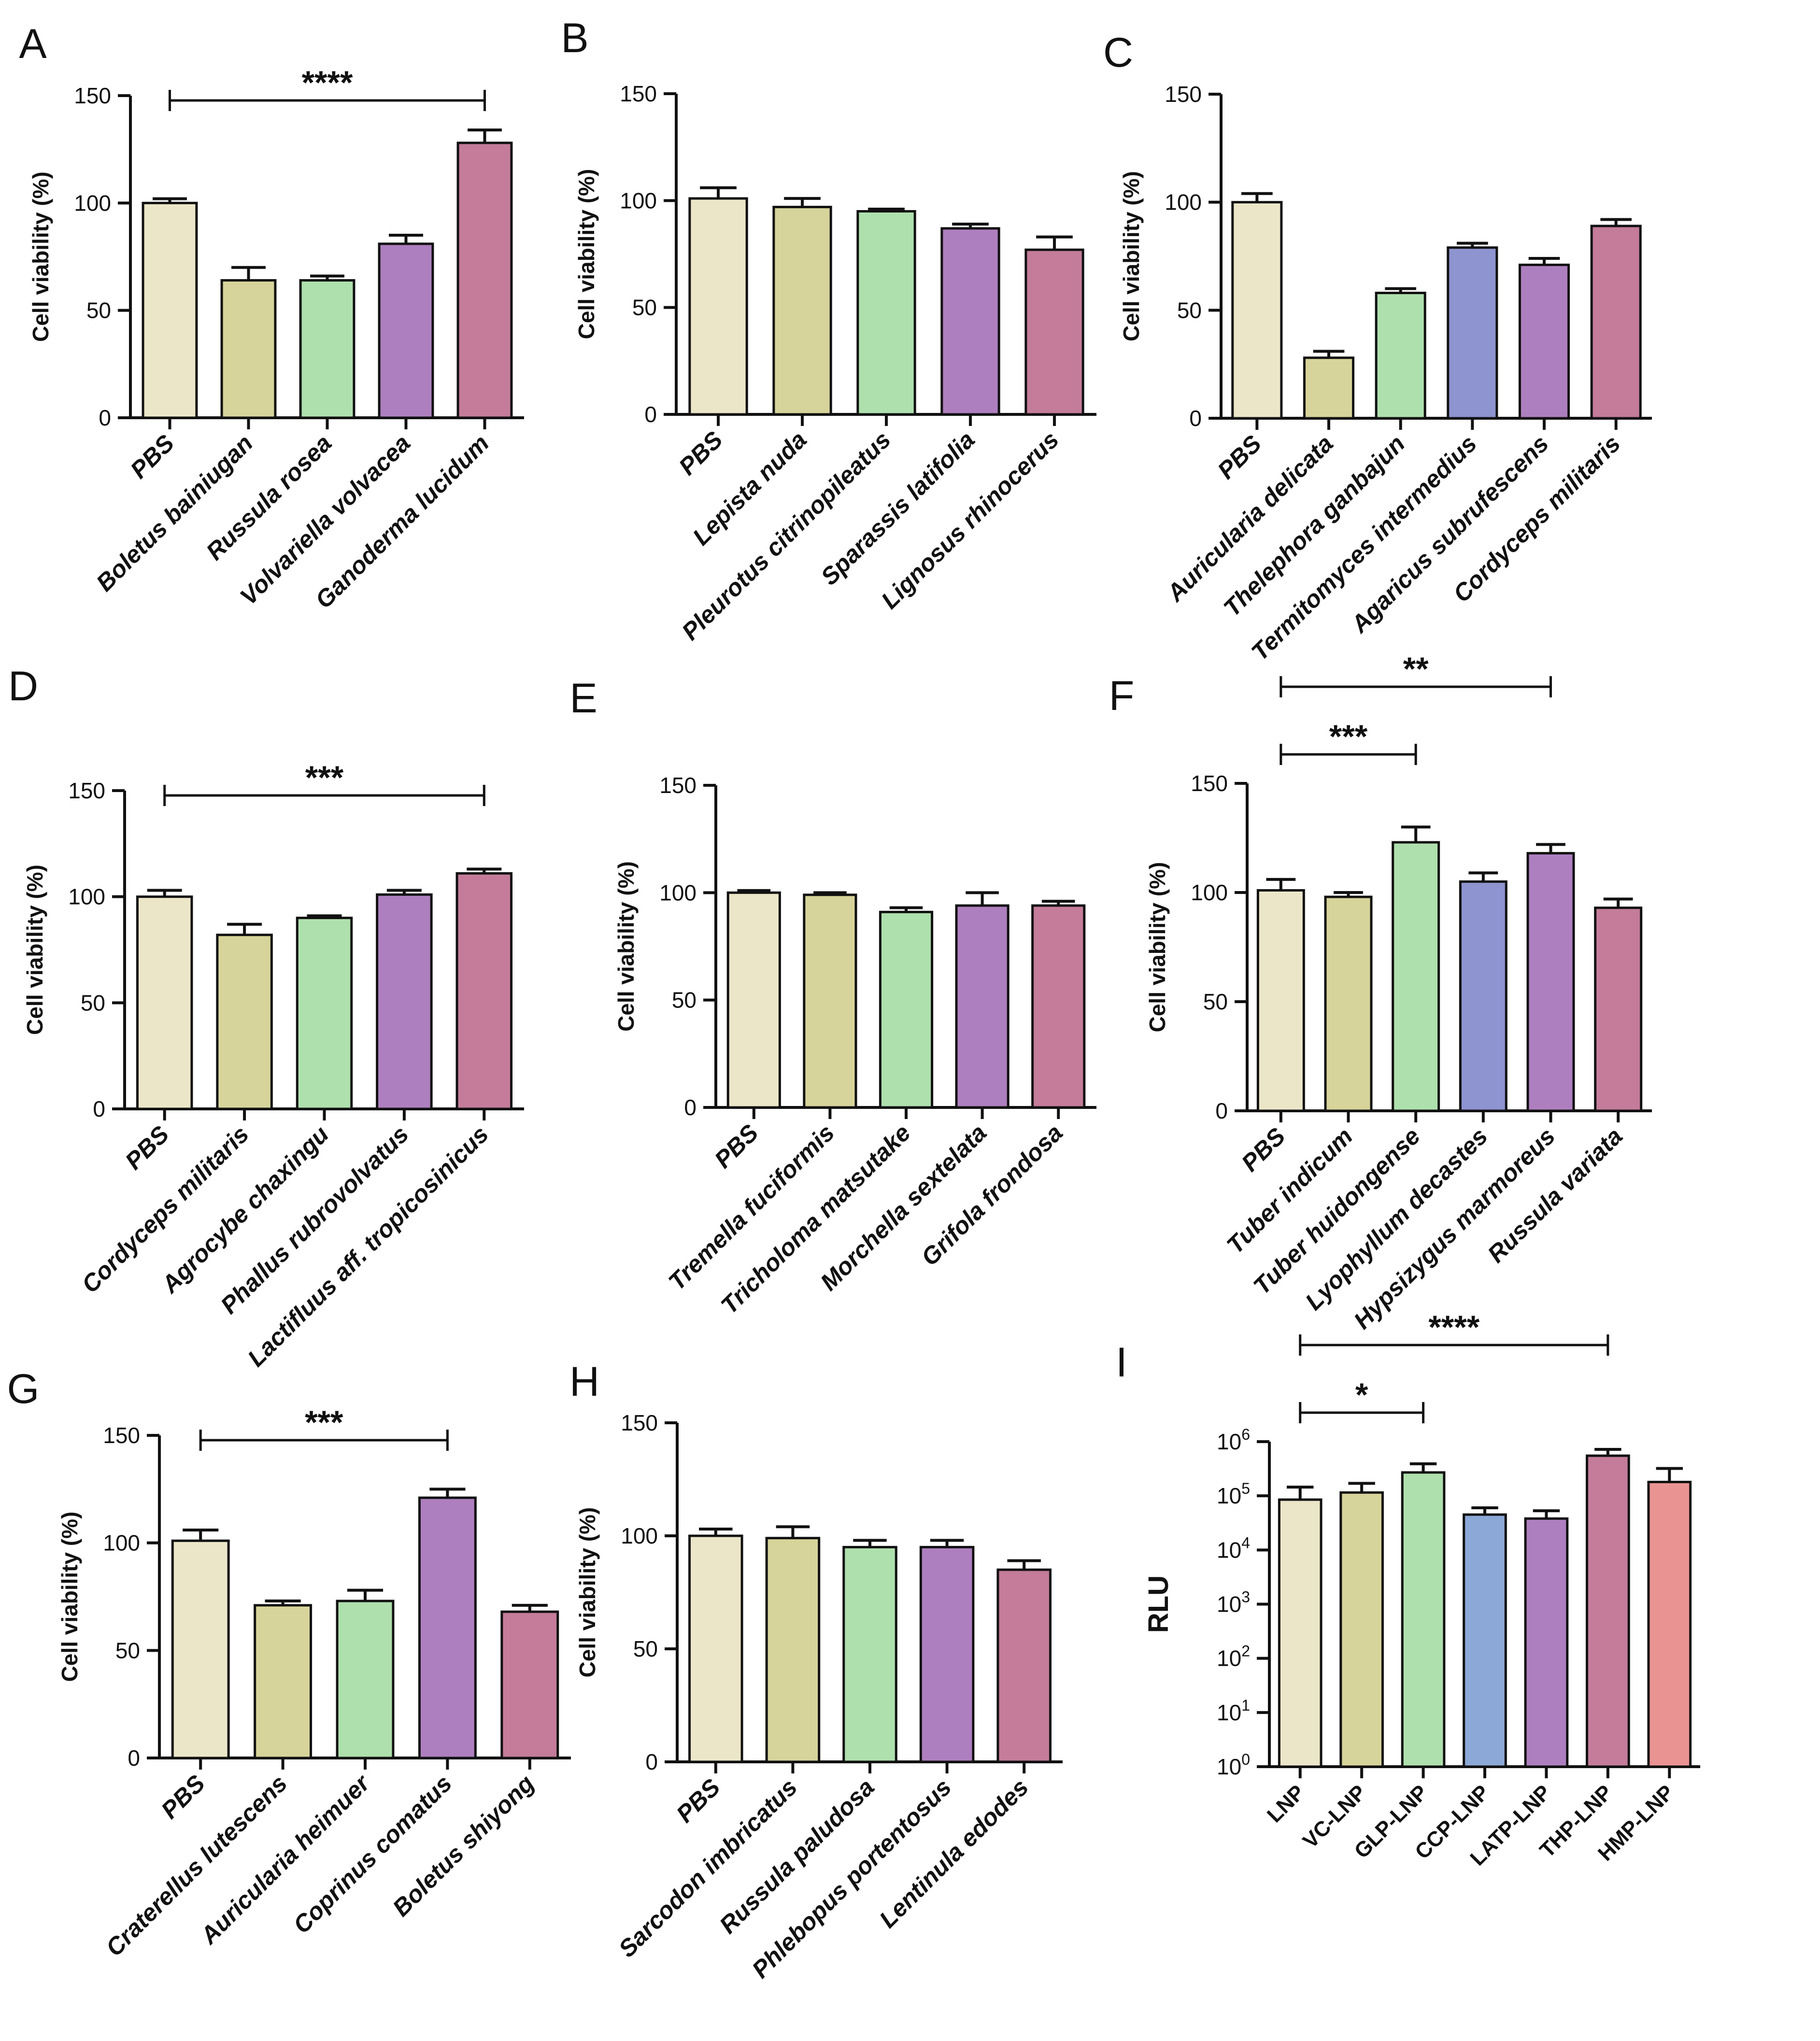  Describe the element at coordinates (328, 82) in the screenshot. I see `significance-label: ****` at that location.